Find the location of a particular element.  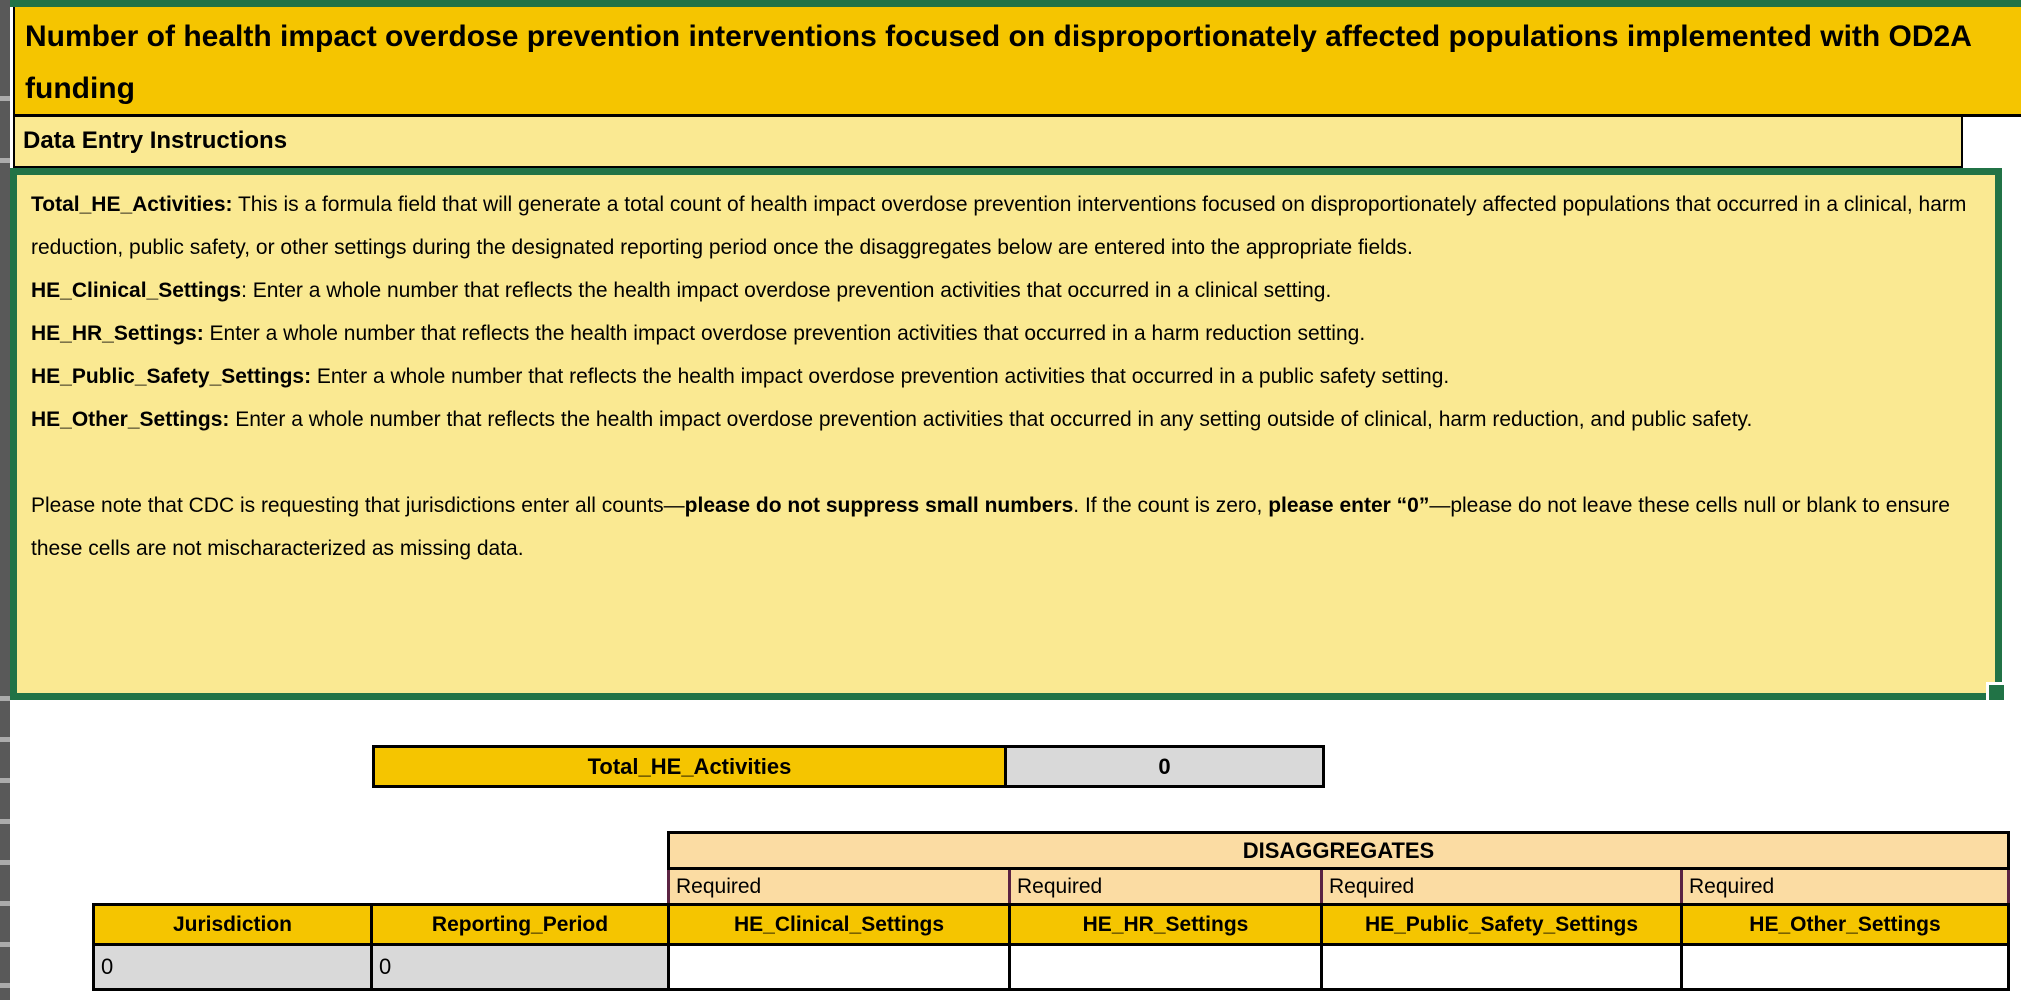

cell-he-public-safety-settings is located at coordinates (1501, 967).